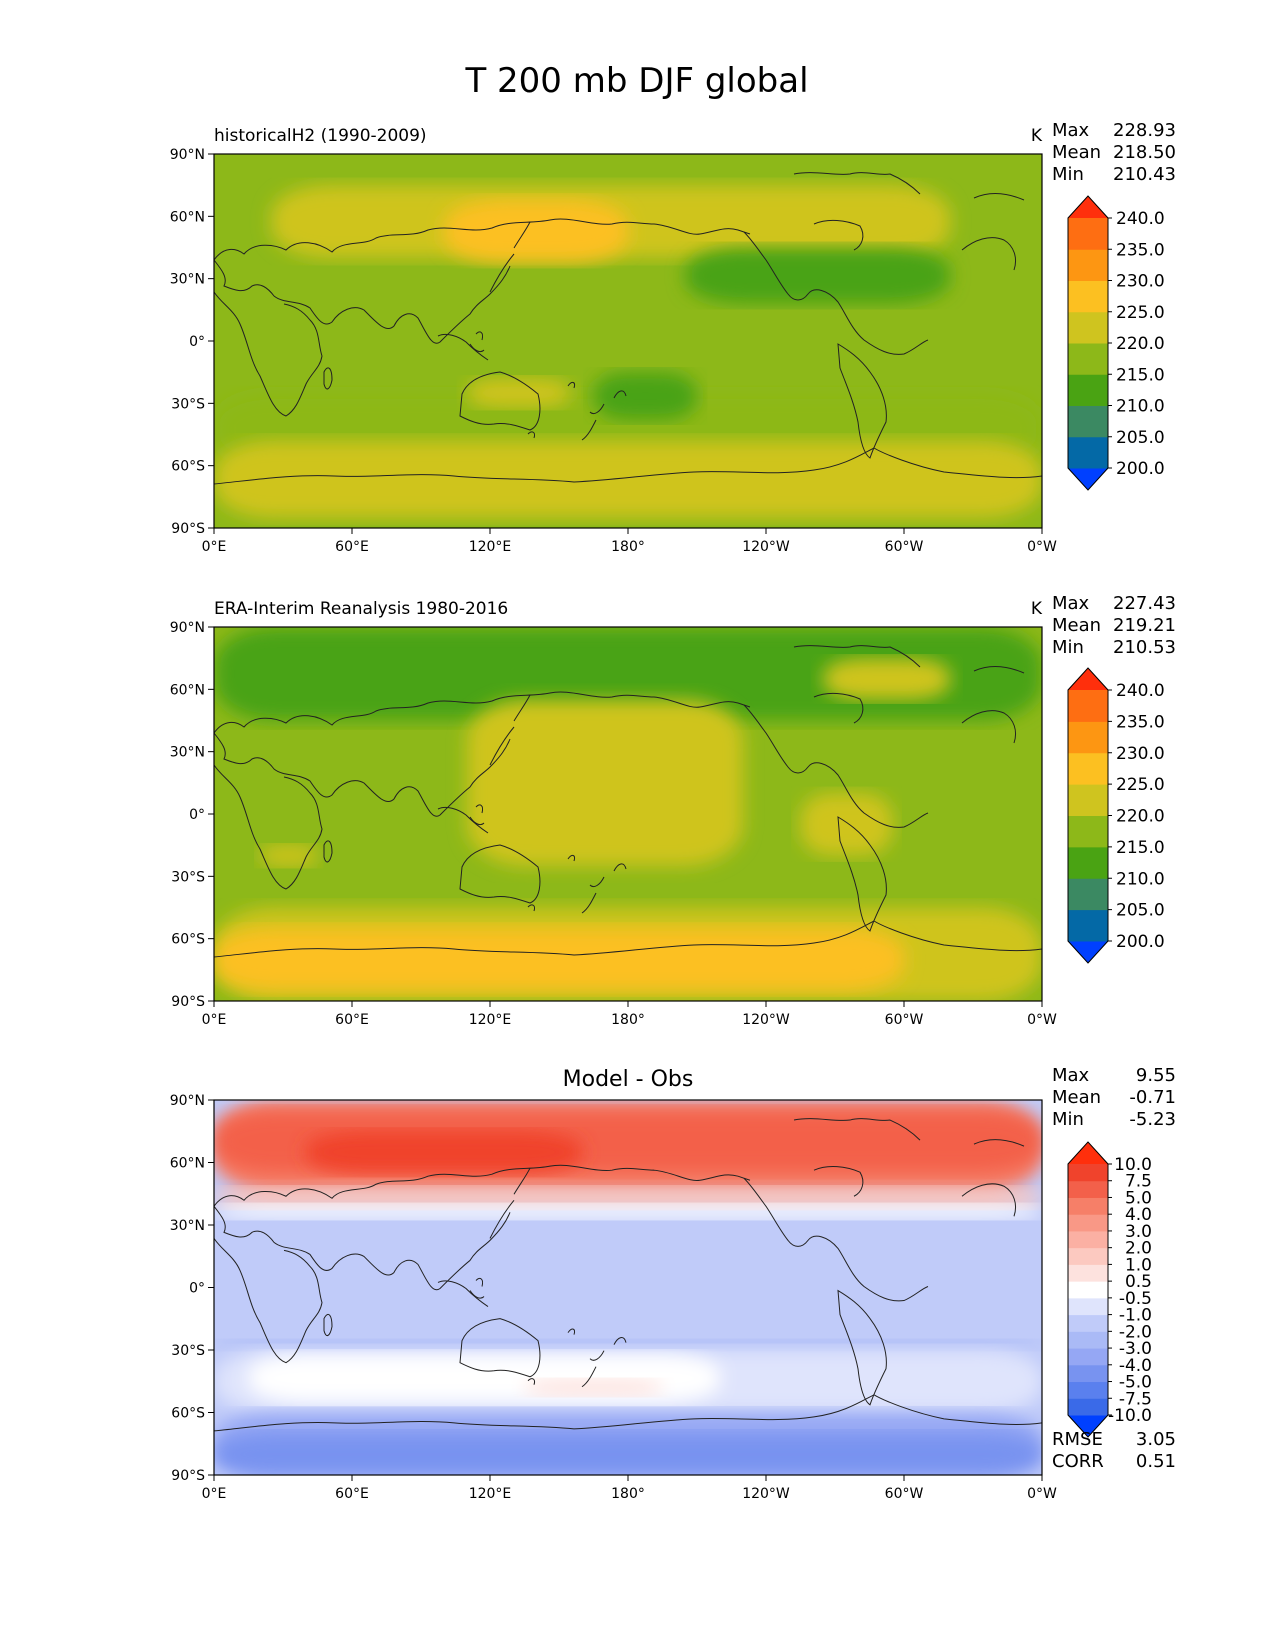  What do you see at coordinates (187, 1101) in the screenshot?
I see `y-tick-label: 90°N` at bounding box center [187, 1101].